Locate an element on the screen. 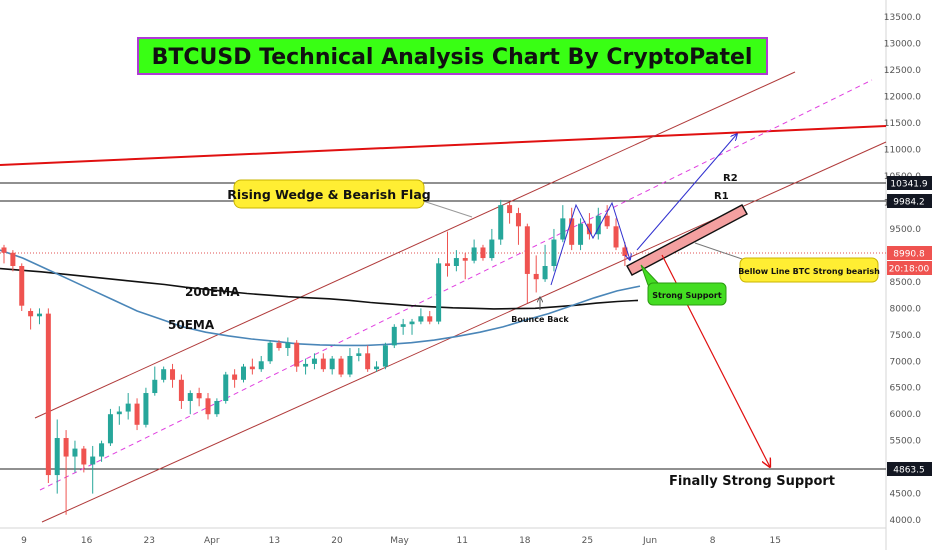  ema200-line is located at coordinates (319, 288).